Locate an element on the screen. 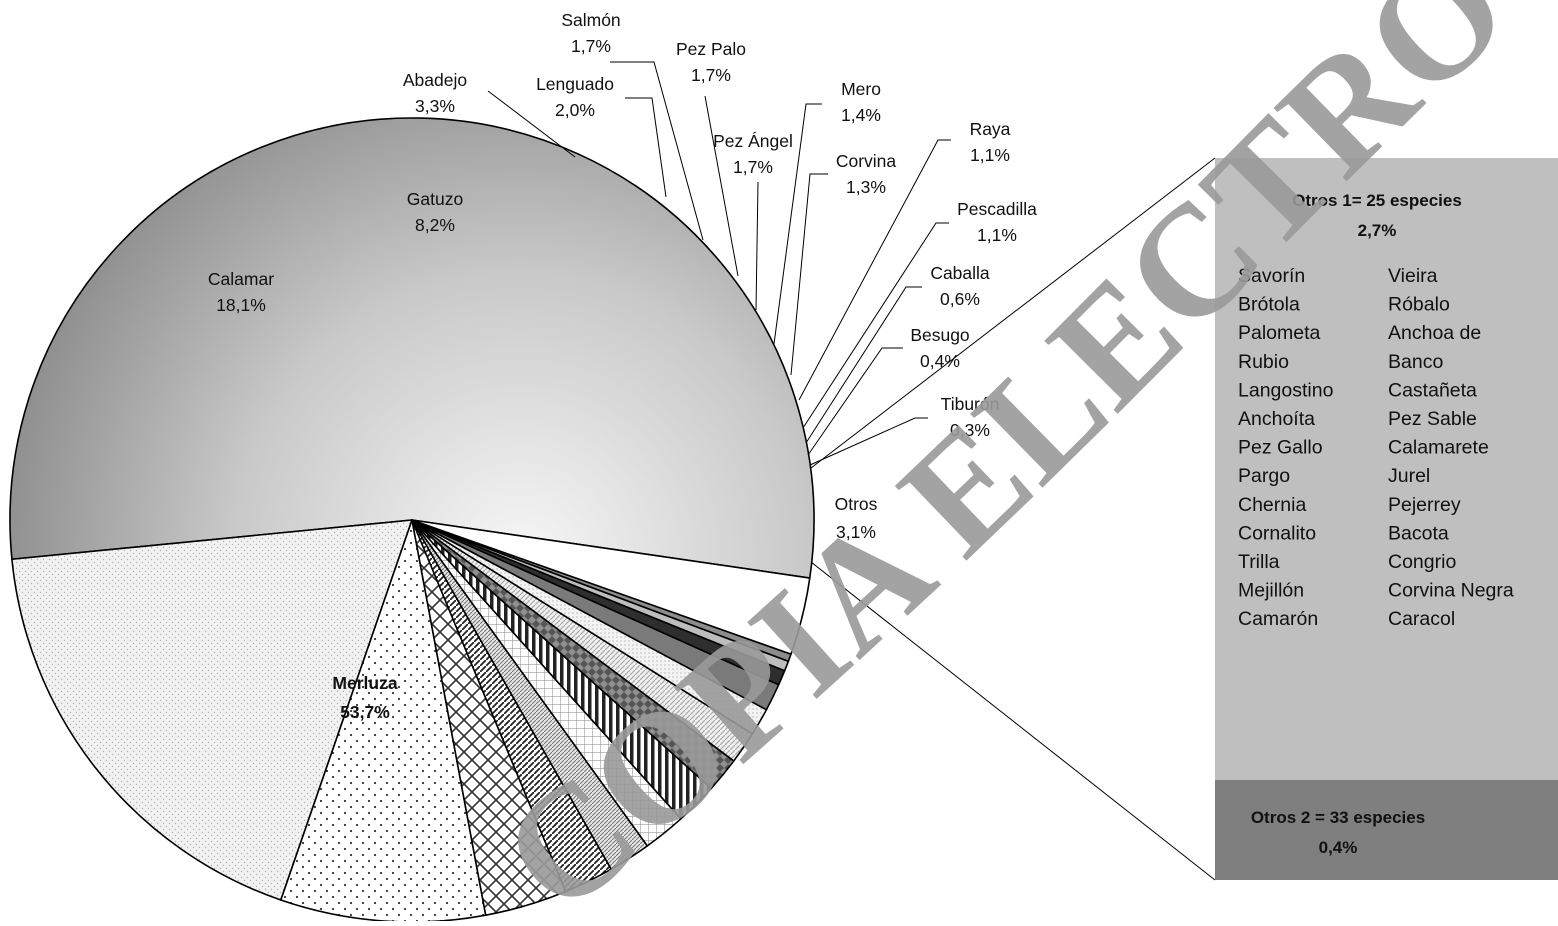 The image size is (1558, 926). species-item: Calamarete is located at coordinates (1438, 448).